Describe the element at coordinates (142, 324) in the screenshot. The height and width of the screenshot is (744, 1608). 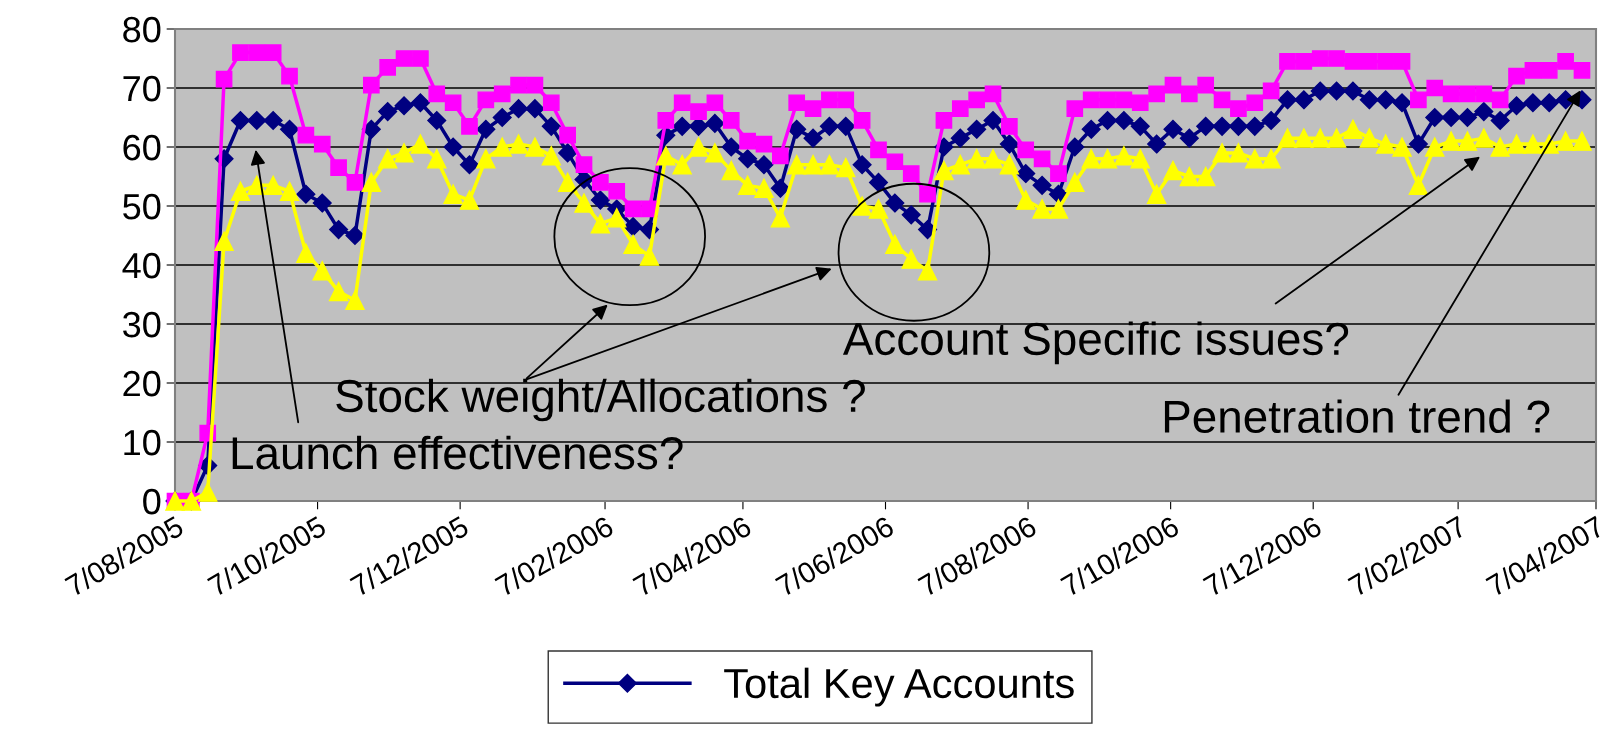
I see `y-tick-label: 30` at that location.